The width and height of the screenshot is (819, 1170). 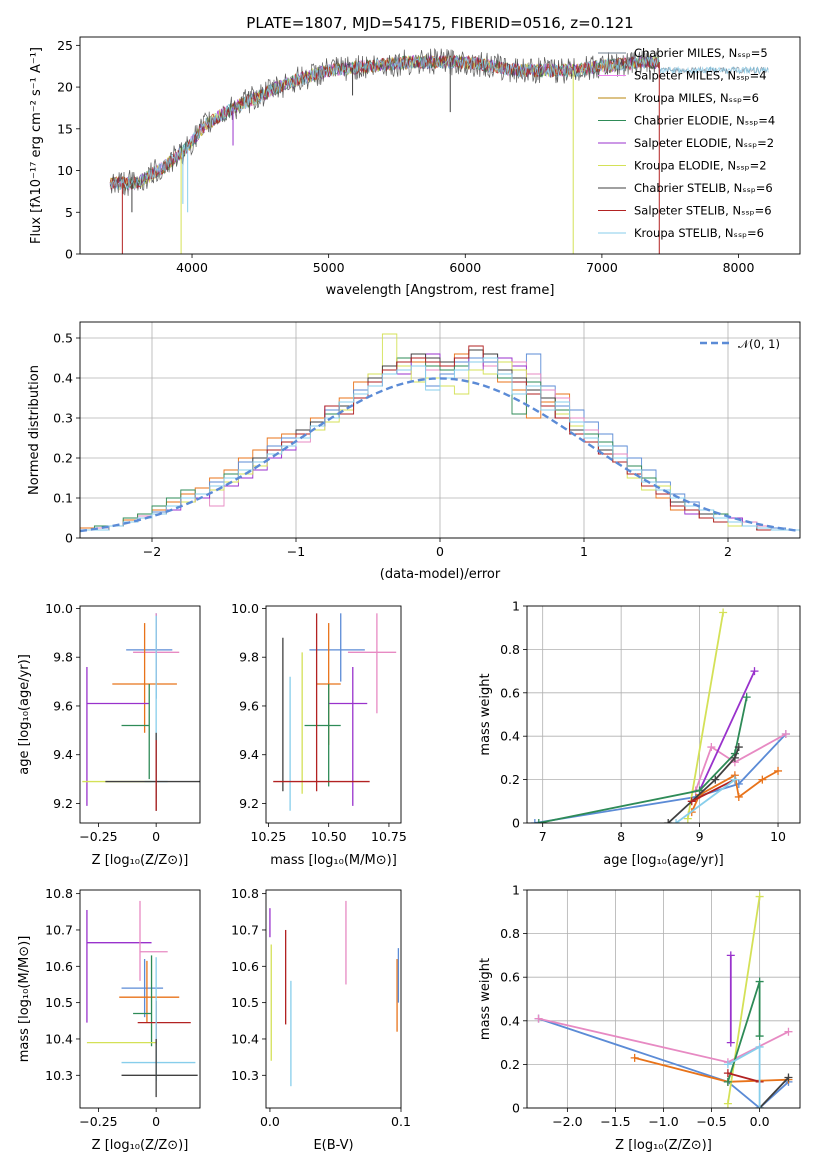 I want to click on x-tick-label: −2, so click(x=152, y=551).